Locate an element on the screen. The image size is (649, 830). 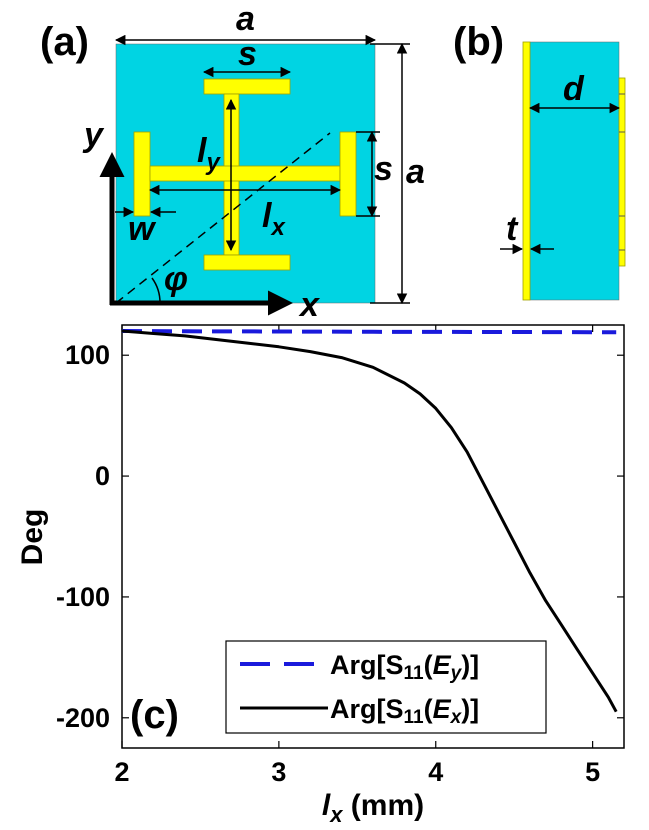
y-tick-label: 100 is located at coordinates (87, 355).